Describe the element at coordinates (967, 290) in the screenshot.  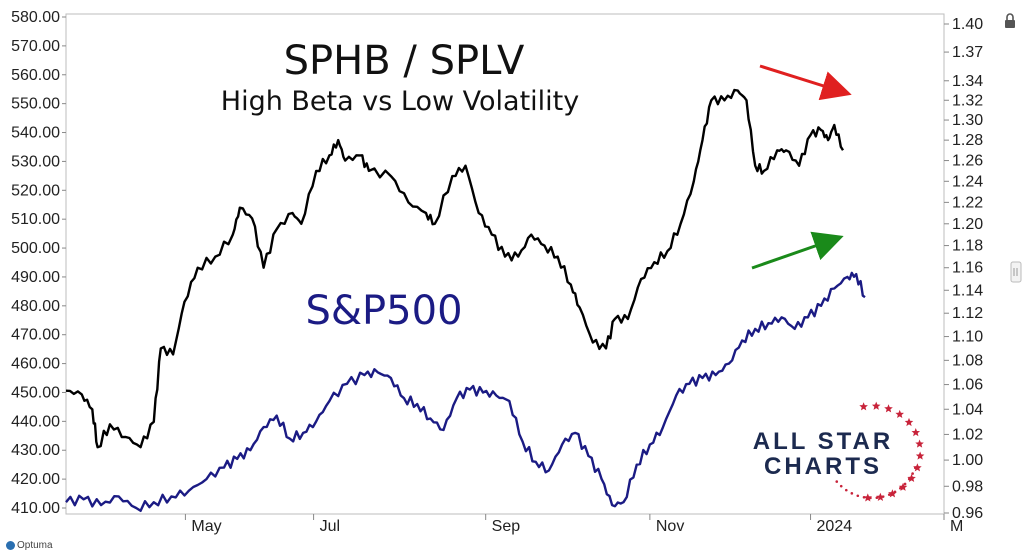
I see `right-tick-label: 1.14` at that location.